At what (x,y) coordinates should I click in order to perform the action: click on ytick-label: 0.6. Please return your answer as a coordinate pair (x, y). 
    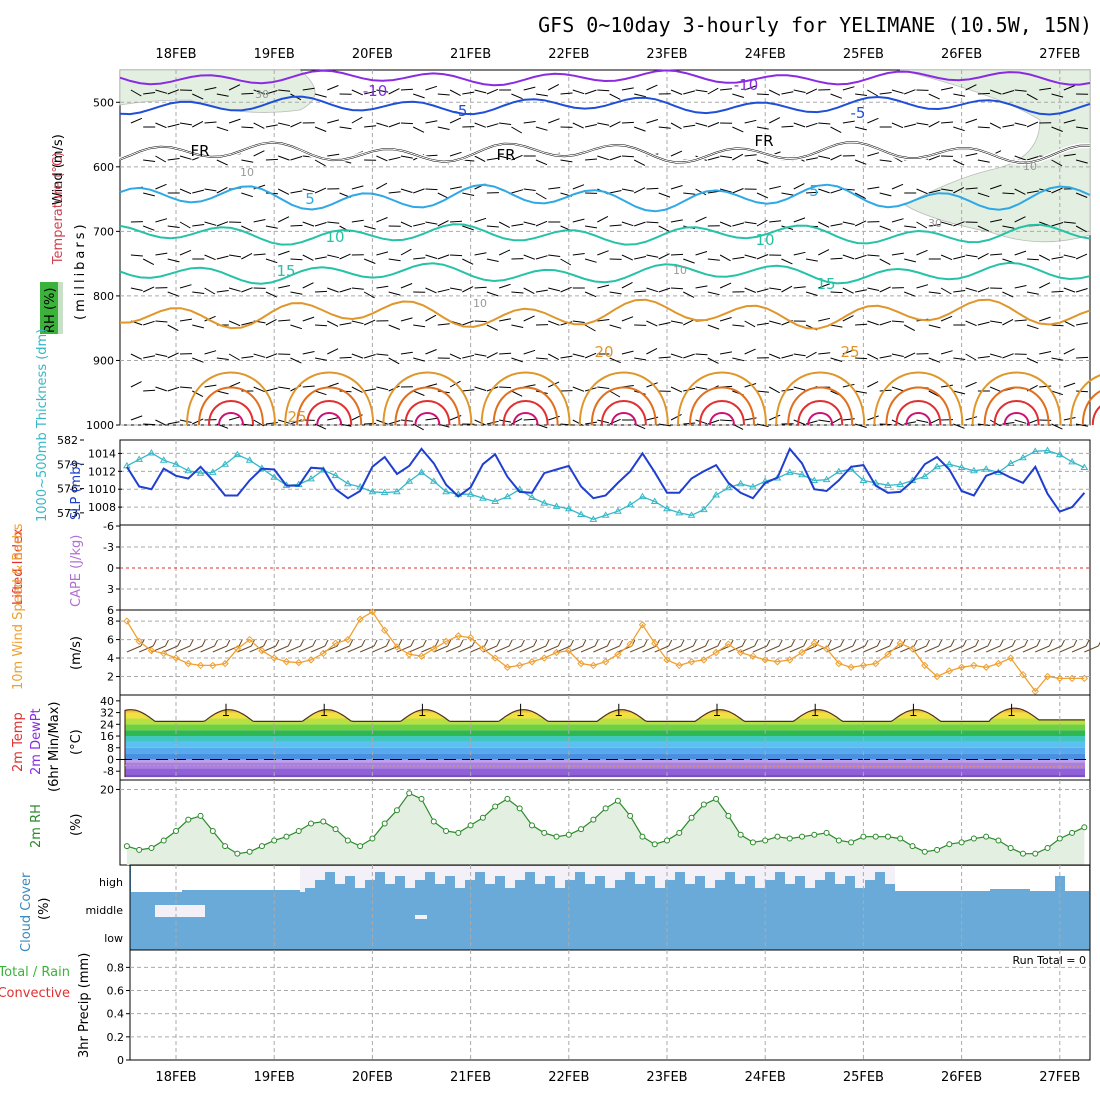
    Looking at the image, I should click on (116, 991).